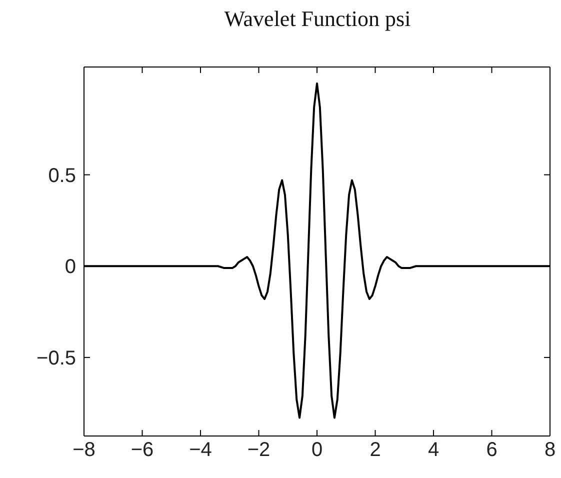 The width and height of the screenshot is (561, 478). I want to click on y-tick-label: 0.5, so click(62, 175).